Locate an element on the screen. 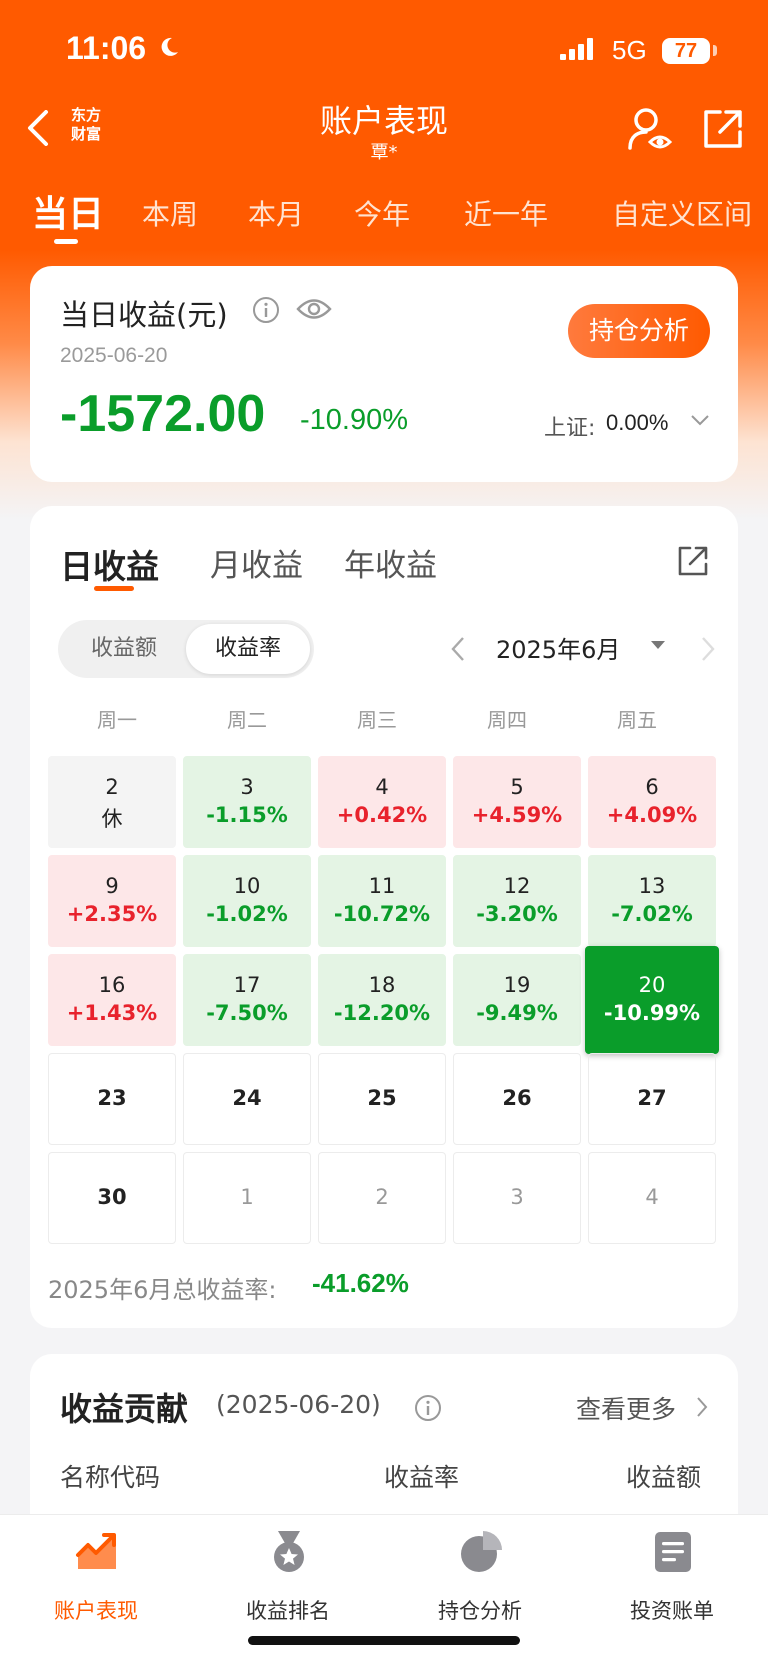  account-name: 覃* is located at coordinates (384, 152).